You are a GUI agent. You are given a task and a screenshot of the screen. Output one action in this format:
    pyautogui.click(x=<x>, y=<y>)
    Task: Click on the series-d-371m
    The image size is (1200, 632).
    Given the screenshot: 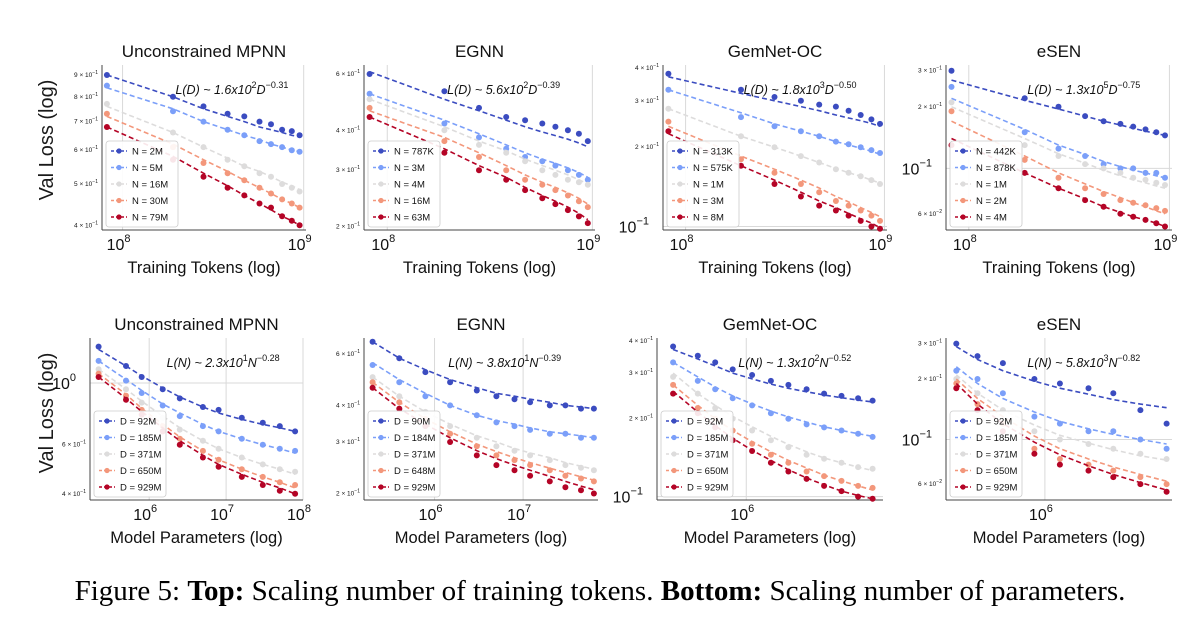 What is the action you would take?
    pyautogui.click(x=483, y=424)
    